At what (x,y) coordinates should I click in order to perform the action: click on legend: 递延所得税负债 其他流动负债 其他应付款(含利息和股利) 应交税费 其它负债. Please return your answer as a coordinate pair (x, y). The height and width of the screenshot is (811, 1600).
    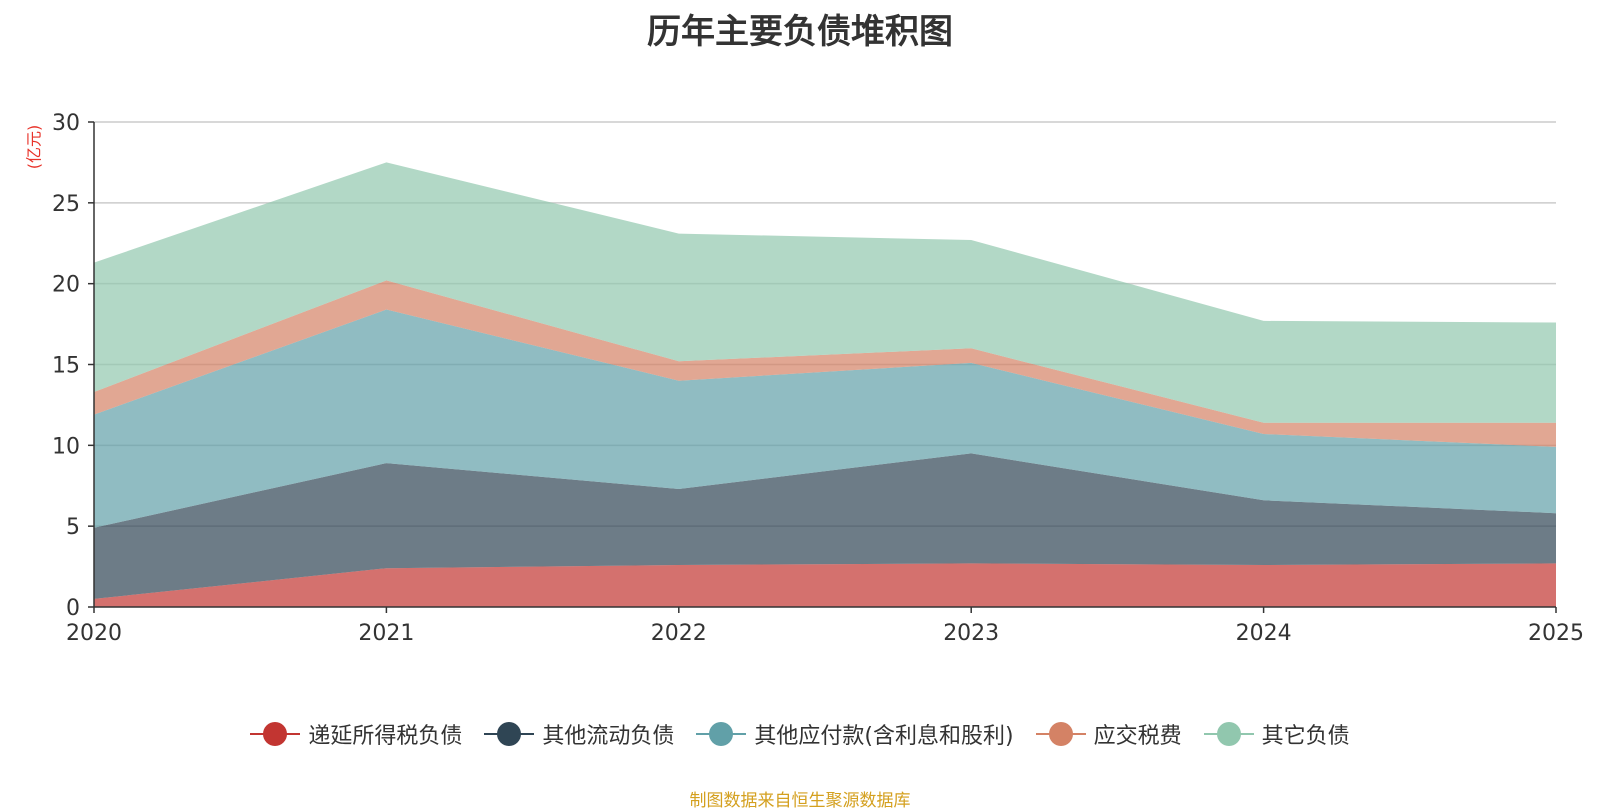
    Looking at the image, I should click on (800, 734).